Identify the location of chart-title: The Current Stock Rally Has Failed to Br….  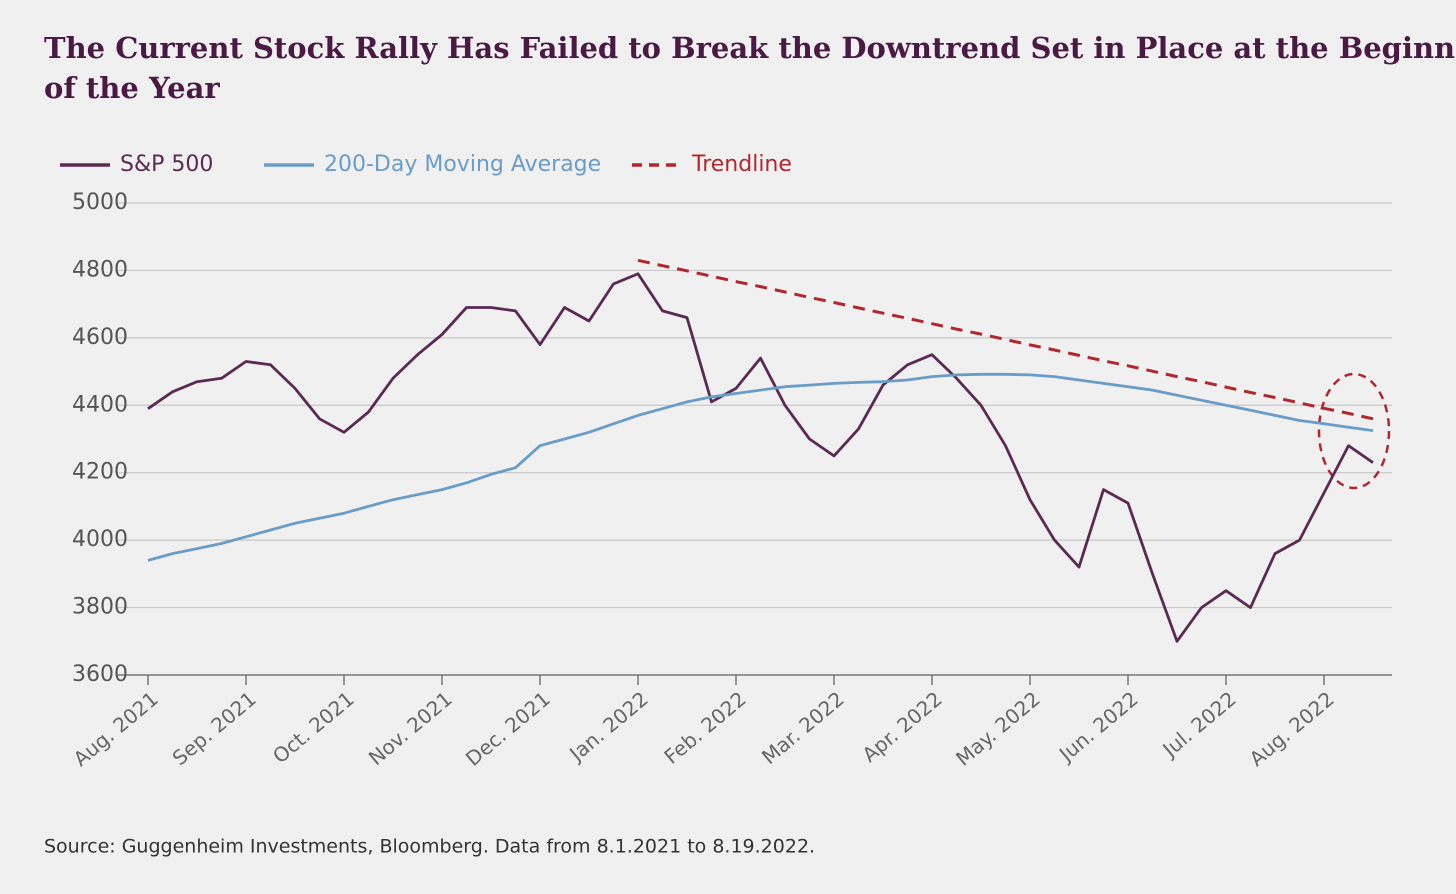
(750, 68).